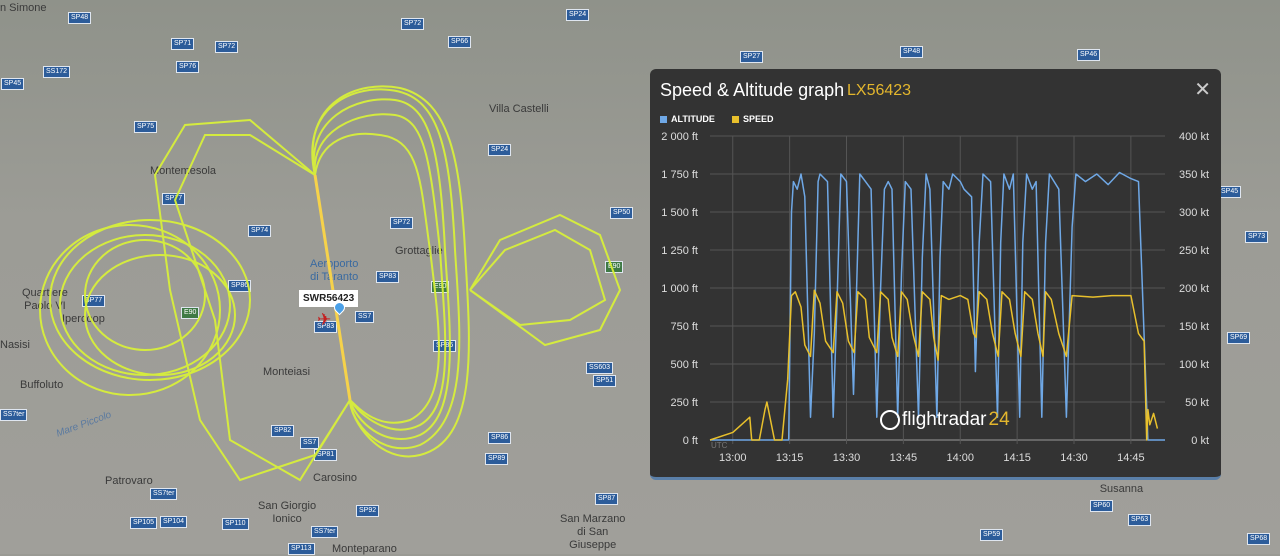 This screenshot has height=556, width=1280. Describe the element at coordinates (1089, 55) in the screenshot. I see `road-shield: SP46` at that location.